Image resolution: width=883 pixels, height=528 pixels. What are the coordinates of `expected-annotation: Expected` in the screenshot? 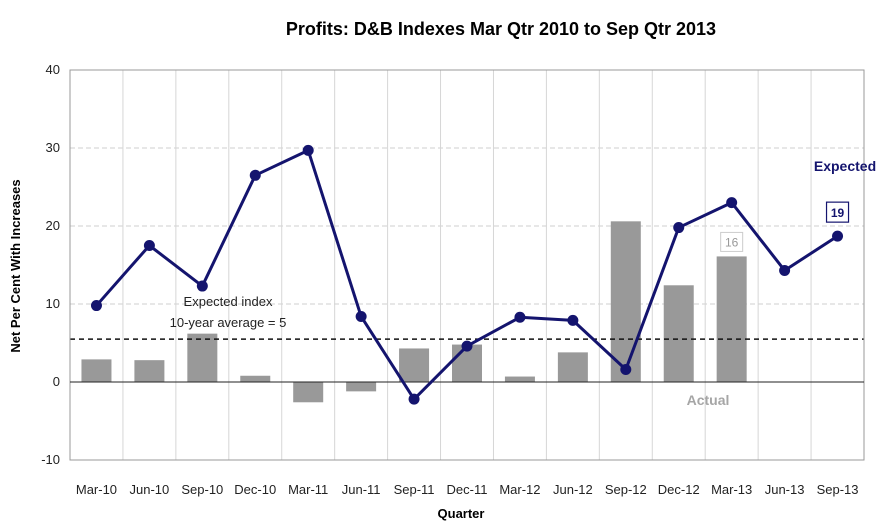 It's located at (845, 166).